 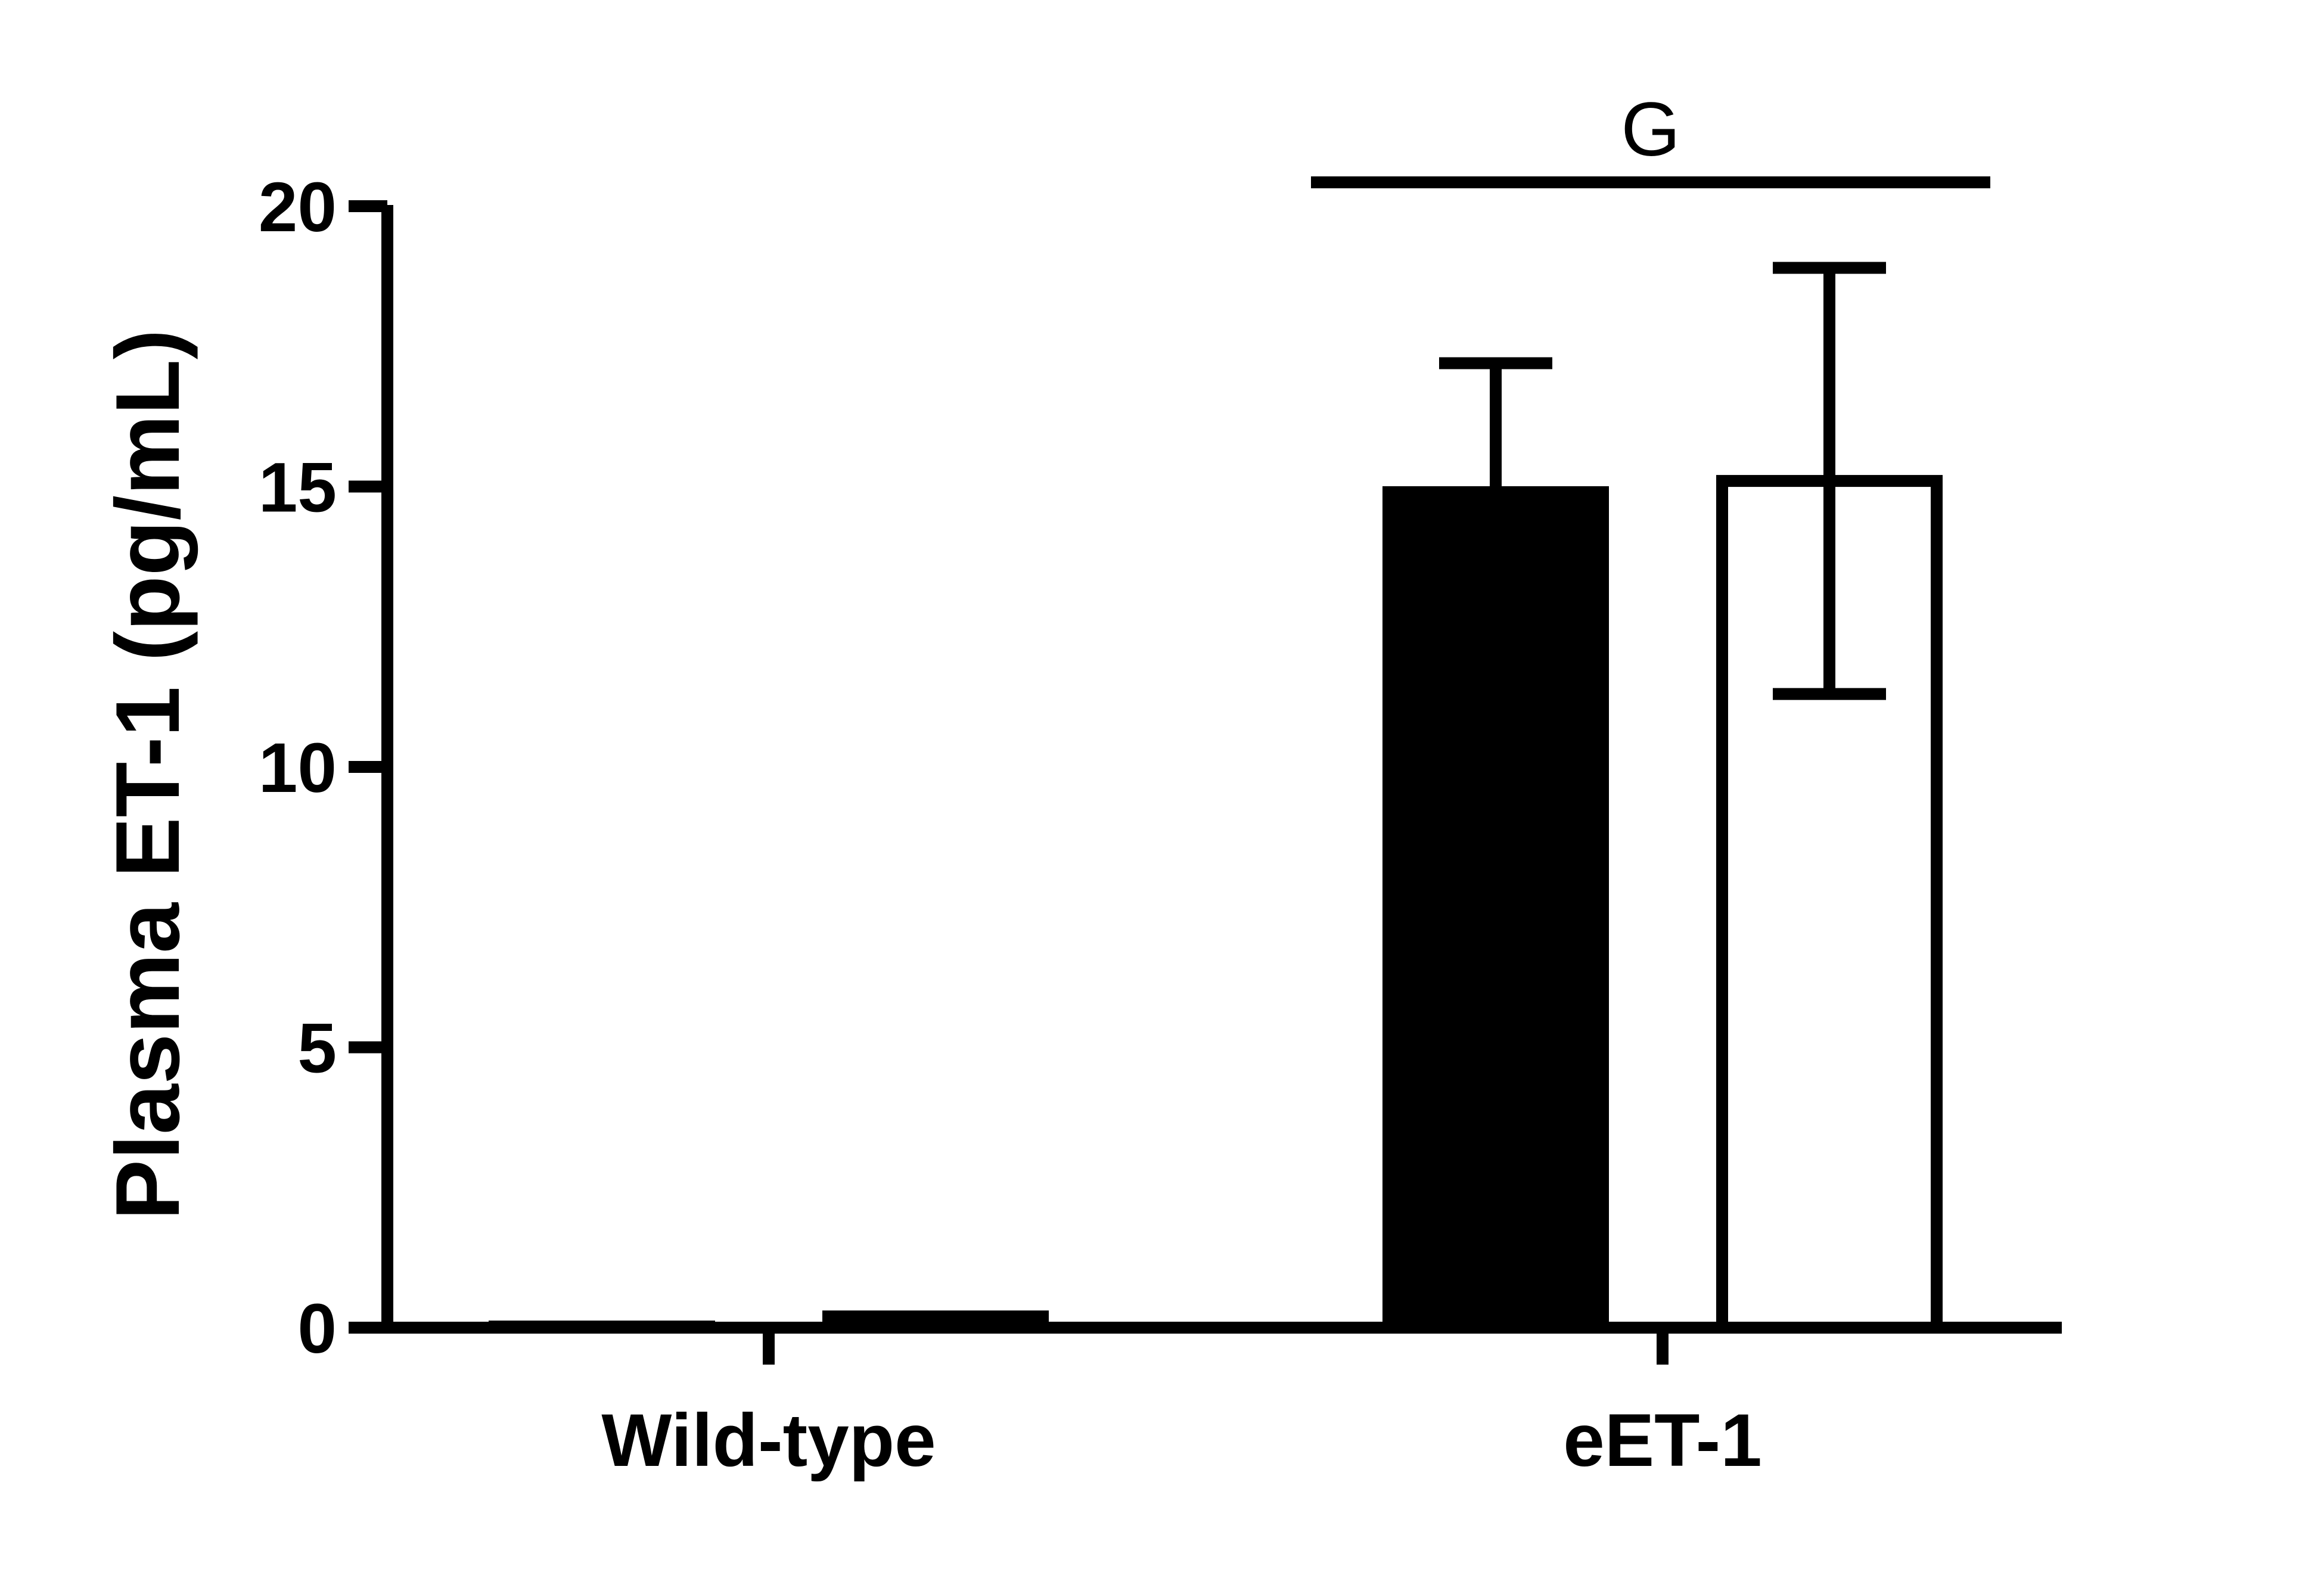 I want to click on y-ticks-layer: 0 5 10 15 20, so click(x=323, y=768).